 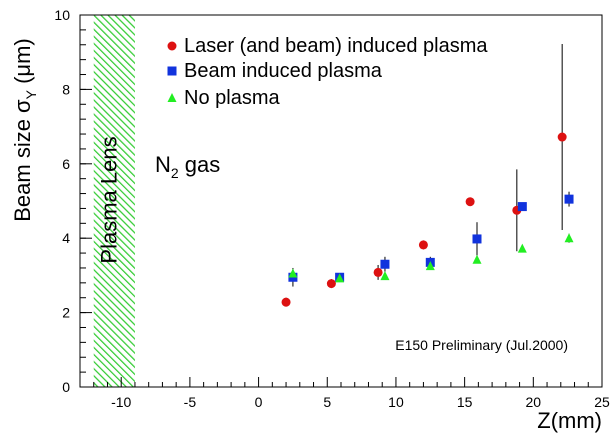 I want to click on gas-sub: 2, so click(x=175, y=173).